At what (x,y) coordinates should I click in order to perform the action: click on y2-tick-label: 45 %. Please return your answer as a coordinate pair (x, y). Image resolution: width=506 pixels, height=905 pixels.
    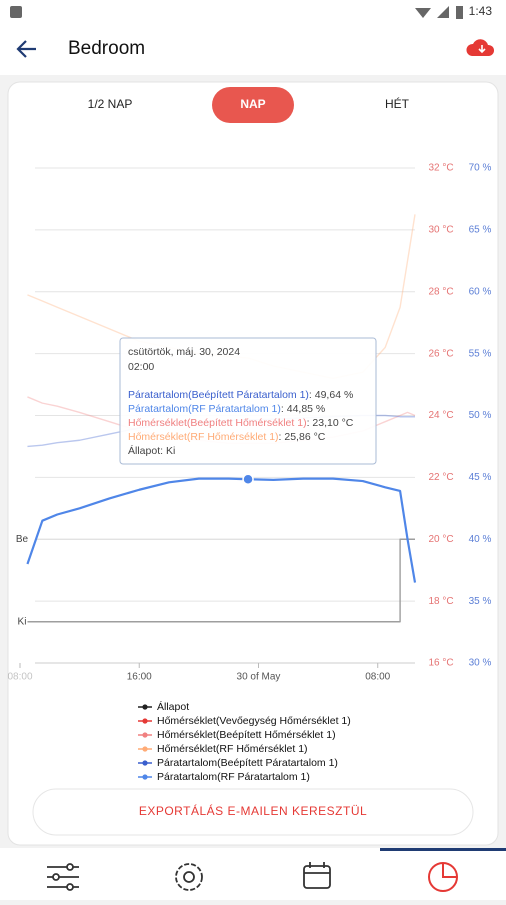
    Looking at the image, I should click on (480, 477).